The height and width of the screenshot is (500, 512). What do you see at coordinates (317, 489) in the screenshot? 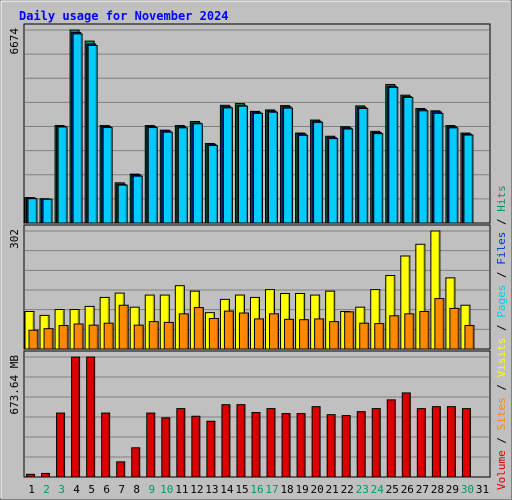
I see `x-tick-label: 20` at bounding box center [317, 489].